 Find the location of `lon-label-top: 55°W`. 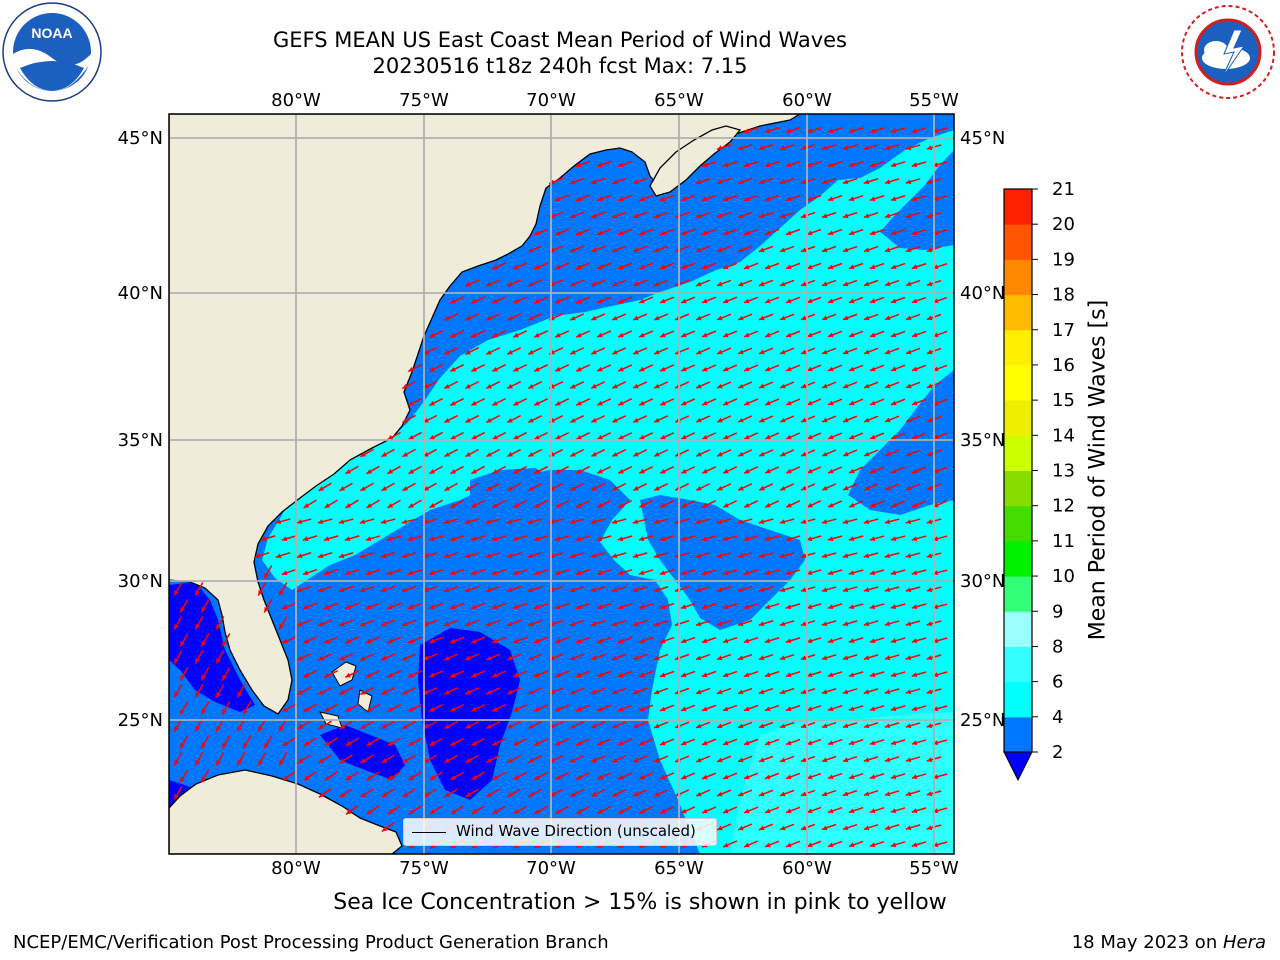

lon-label-top: 55°W is located at coordinates (934, 100).